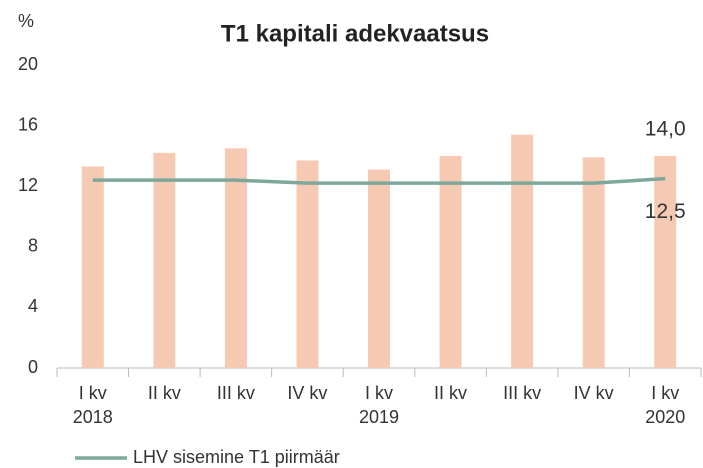 This screenshot has width=703, height=468. I want to click on y-tick-label: 0, so click(33, 367).